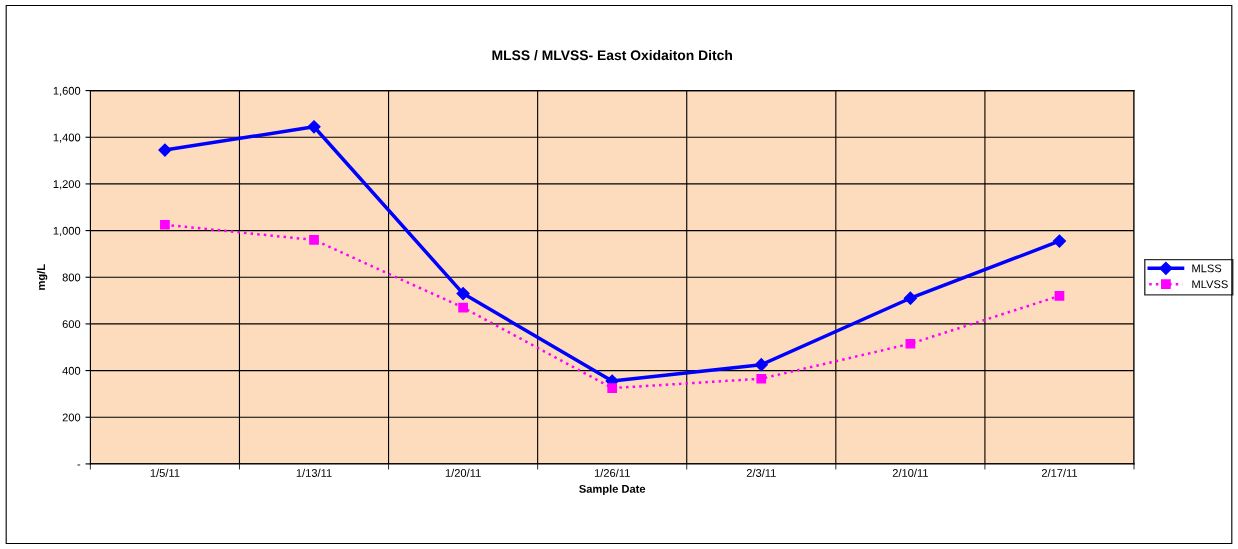 Image resolution: width=1238 pixels, height=549 pixels. What do you see at coordinates (612, 490) in the screenshot?
I see `x-axis-title: Sample Date` at bounding box center [612, 490].